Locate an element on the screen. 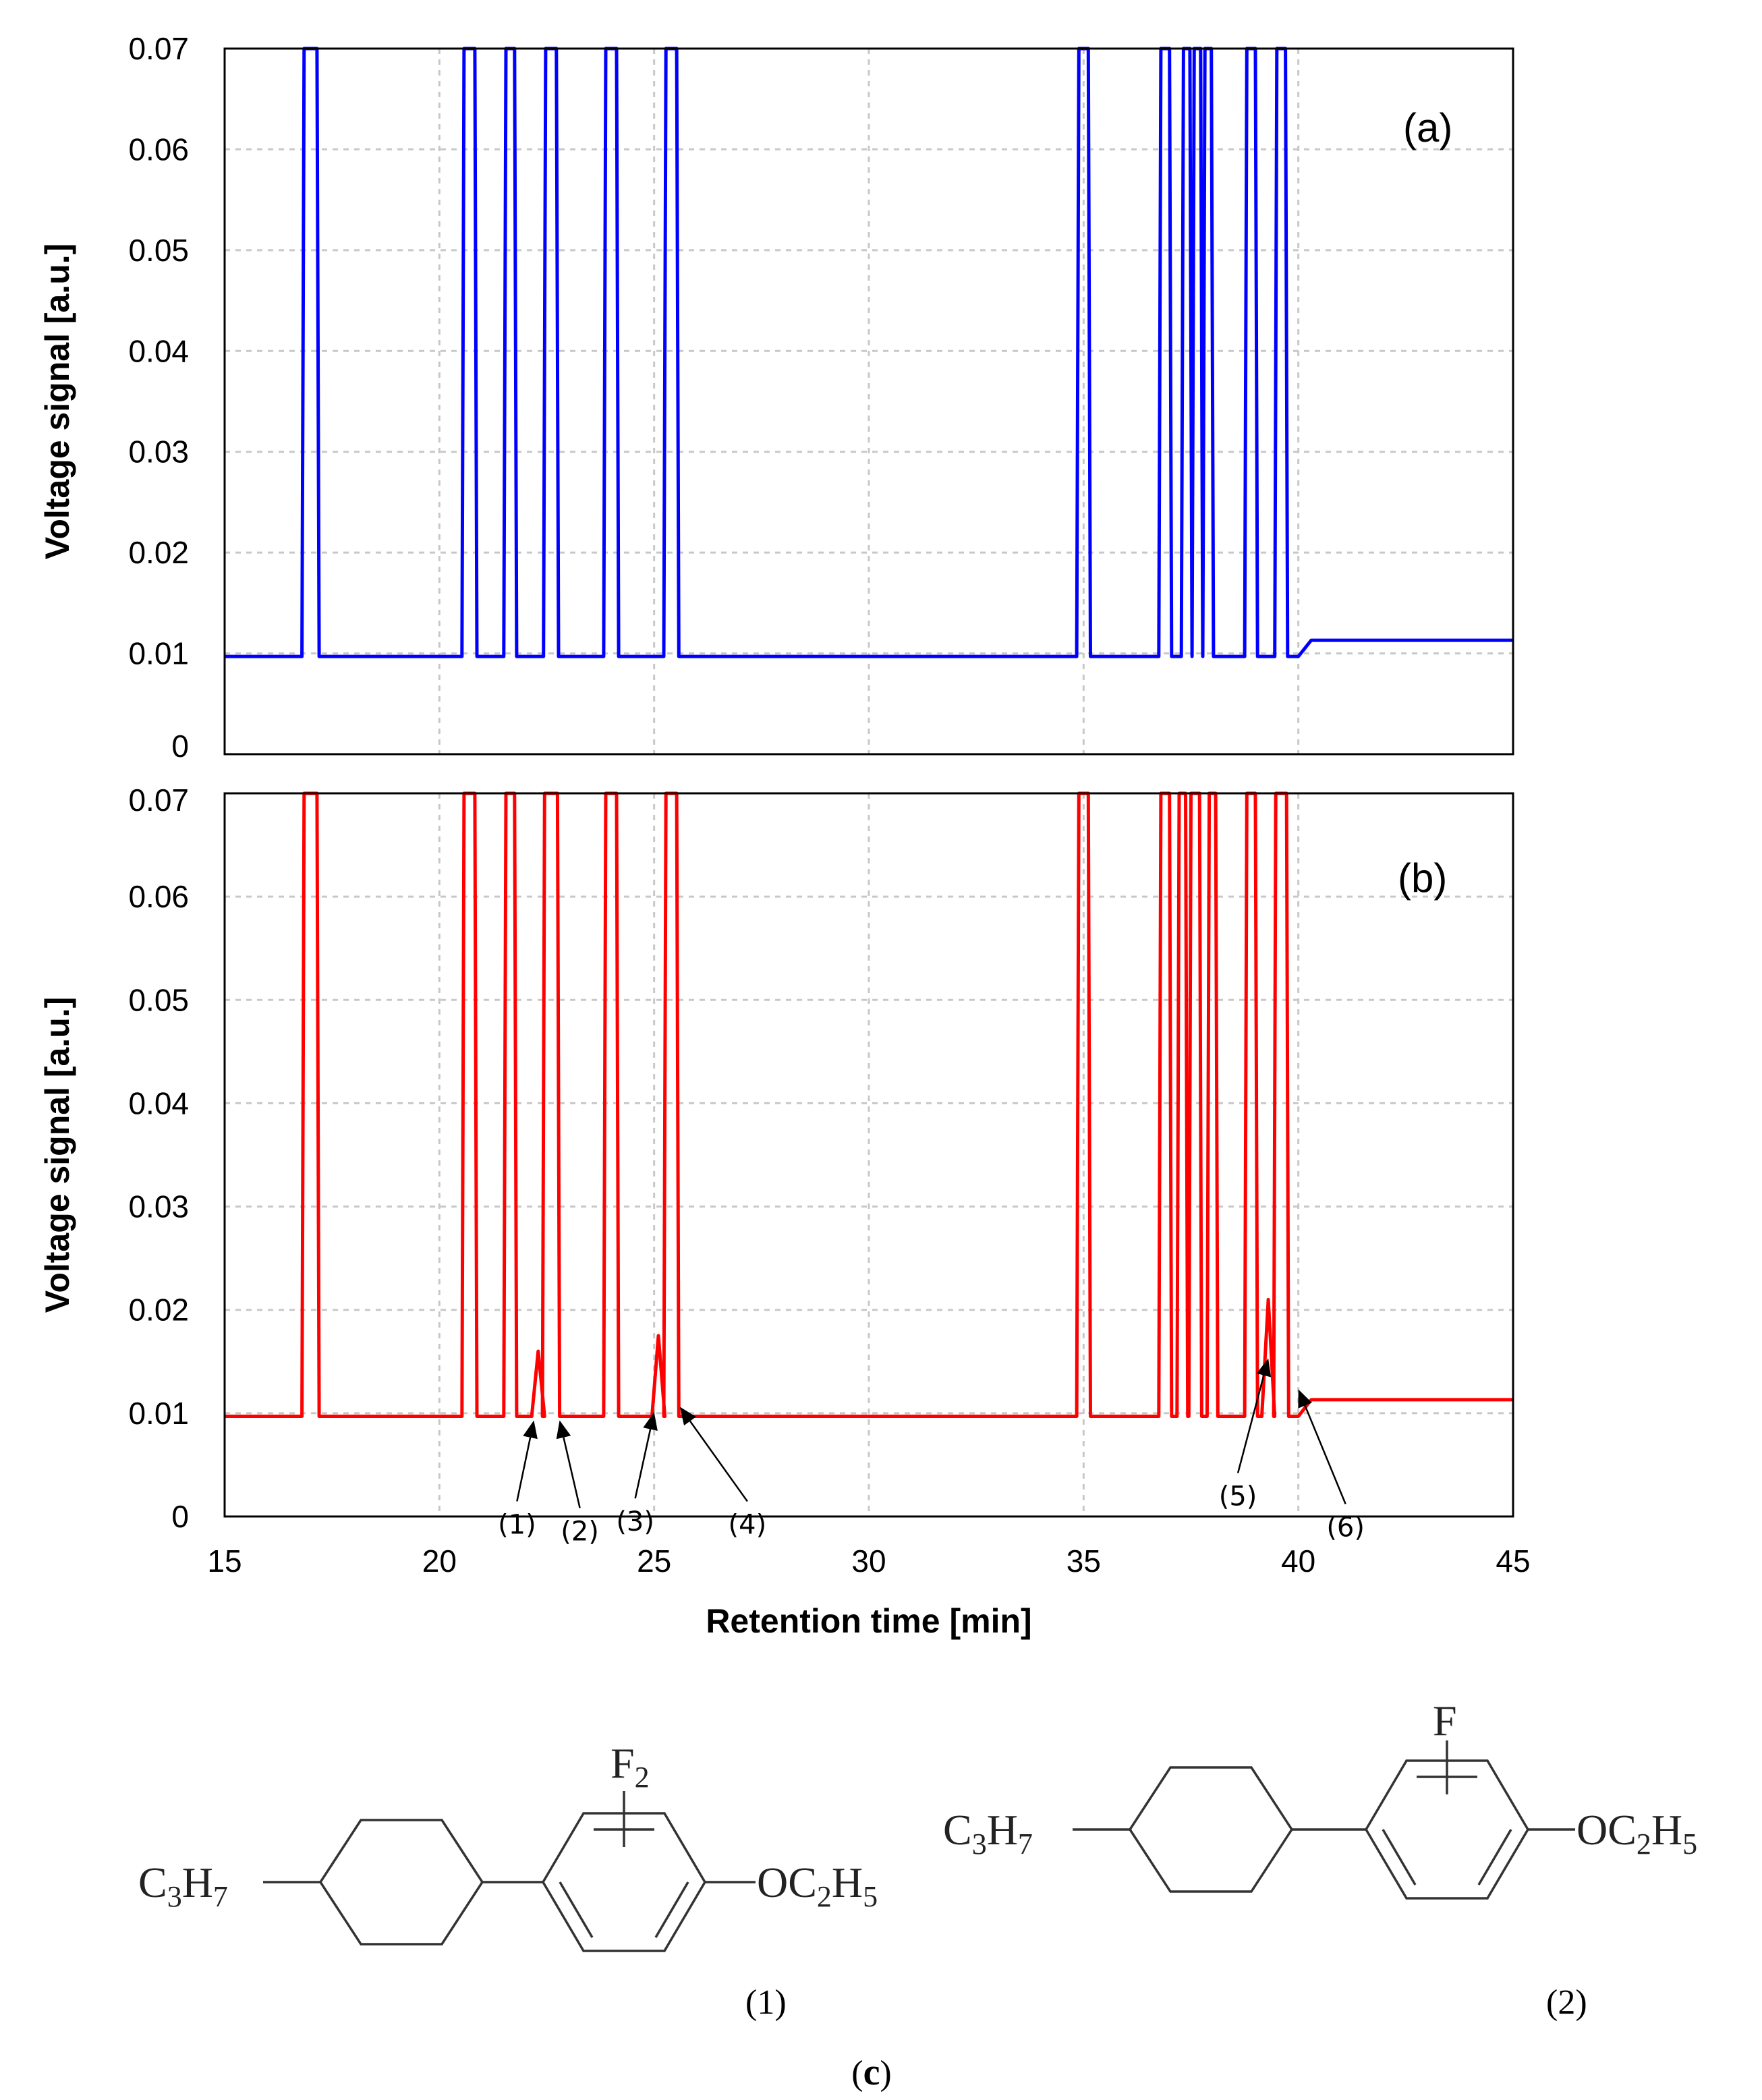  annotation-label: (4) is located at coordinates (748, 1525).